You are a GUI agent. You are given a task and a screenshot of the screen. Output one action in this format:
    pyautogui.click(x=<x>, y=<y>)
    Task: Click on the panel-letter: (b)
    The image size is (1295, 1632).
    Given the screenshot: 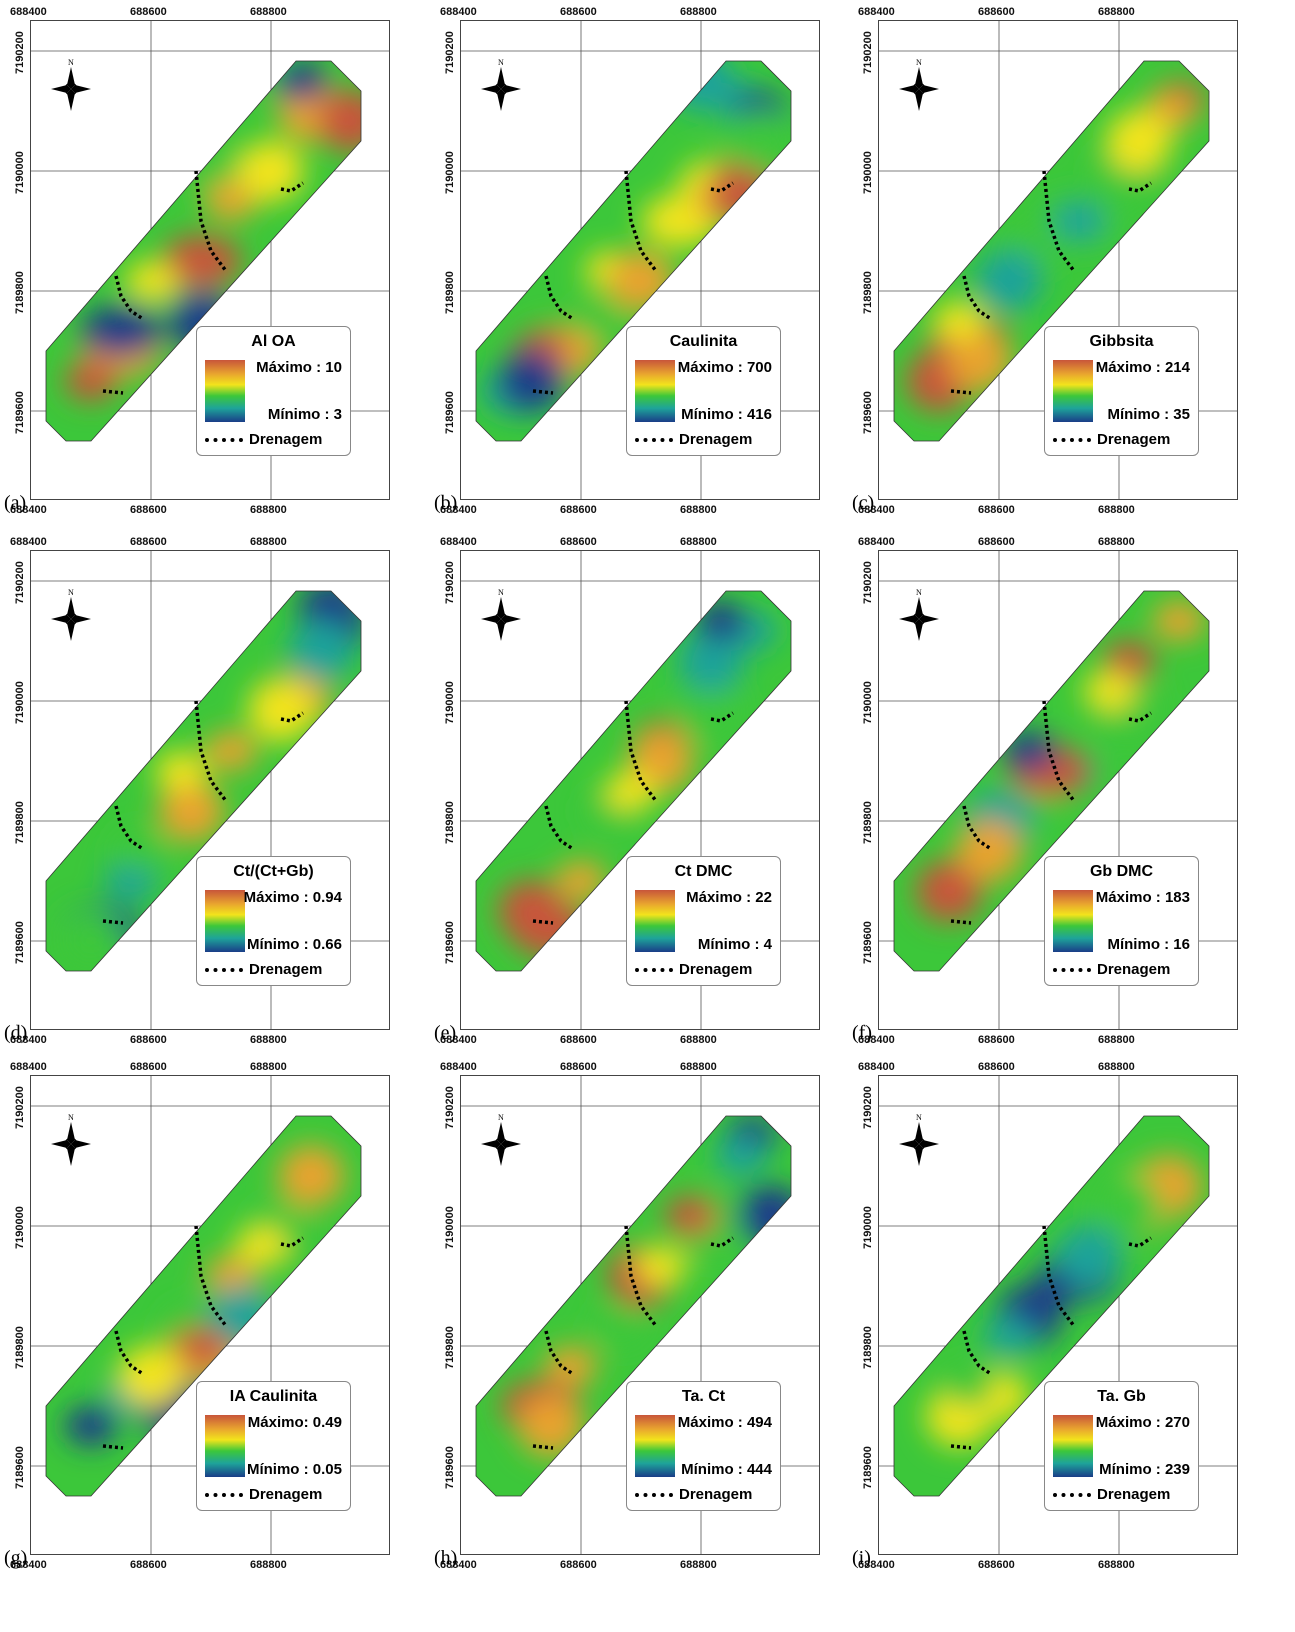 What is the action you would take?
    pyautogui.click(x=446, y=503)
    